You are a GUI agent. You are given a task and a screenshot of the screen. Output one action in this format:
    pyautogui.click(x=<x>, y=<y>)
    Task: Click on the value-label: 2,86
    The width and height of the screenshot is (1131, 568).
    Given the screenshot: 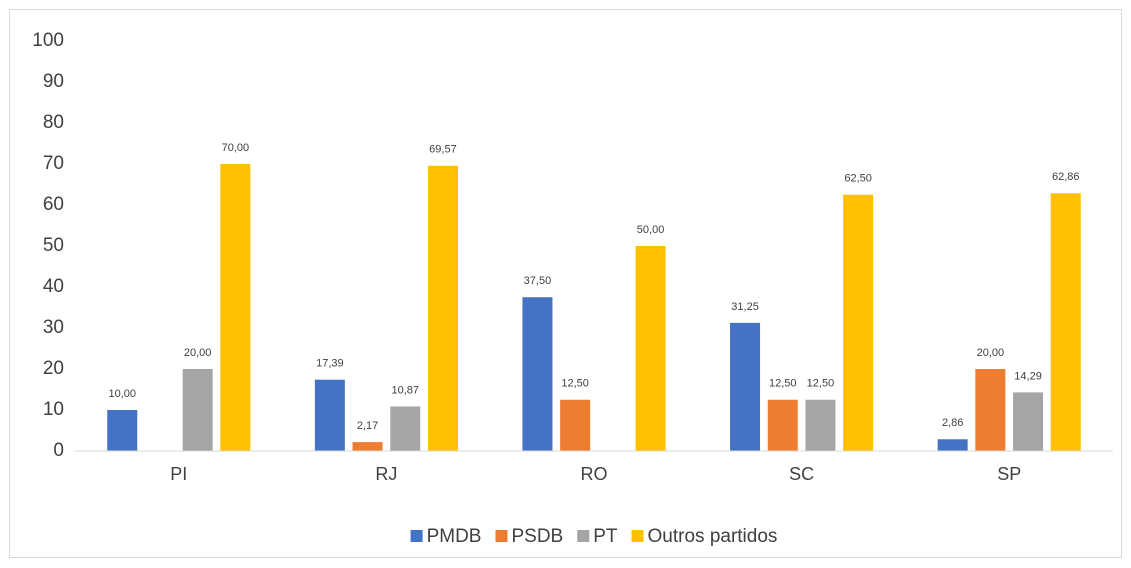 What is the action you would take?
    pyautogui.click(x=952, y=423)
    